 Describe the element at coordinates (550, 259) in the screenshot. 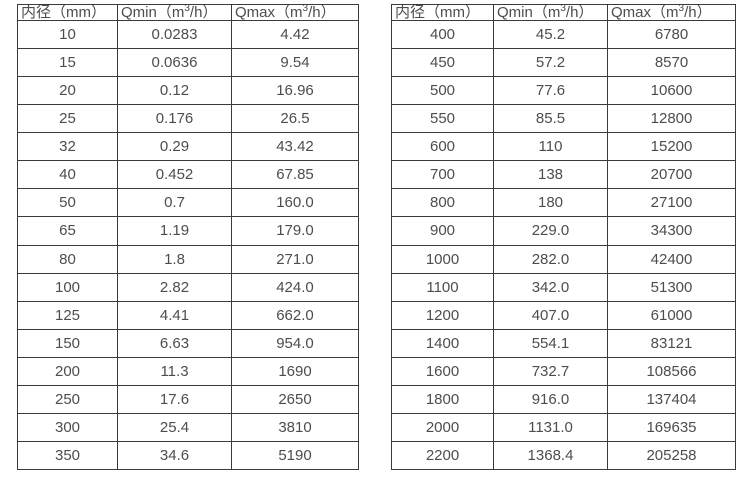

I see `table-cell: 282.0` at that location.